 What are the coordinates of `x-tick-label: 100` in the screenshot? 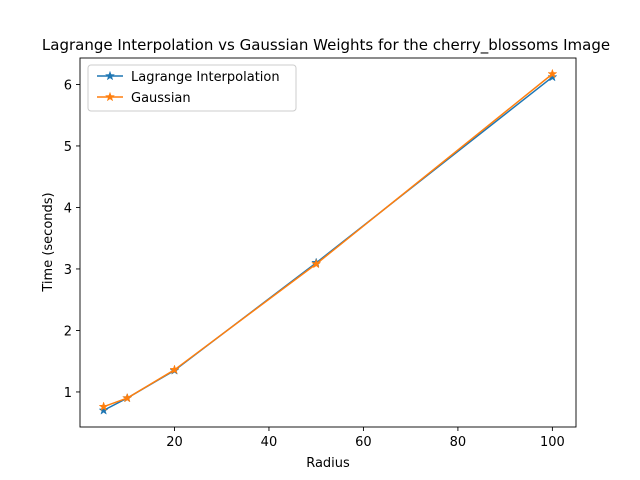 It's located at (552, 442).